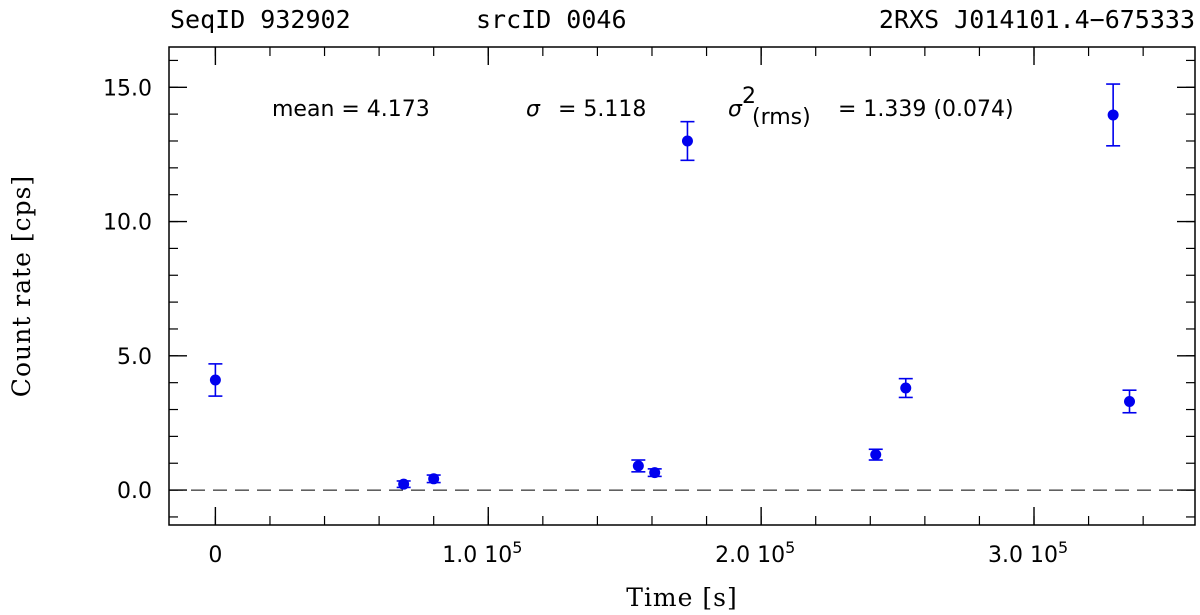  I want to click on x-axis-title: Time [s], so click(681, 597).